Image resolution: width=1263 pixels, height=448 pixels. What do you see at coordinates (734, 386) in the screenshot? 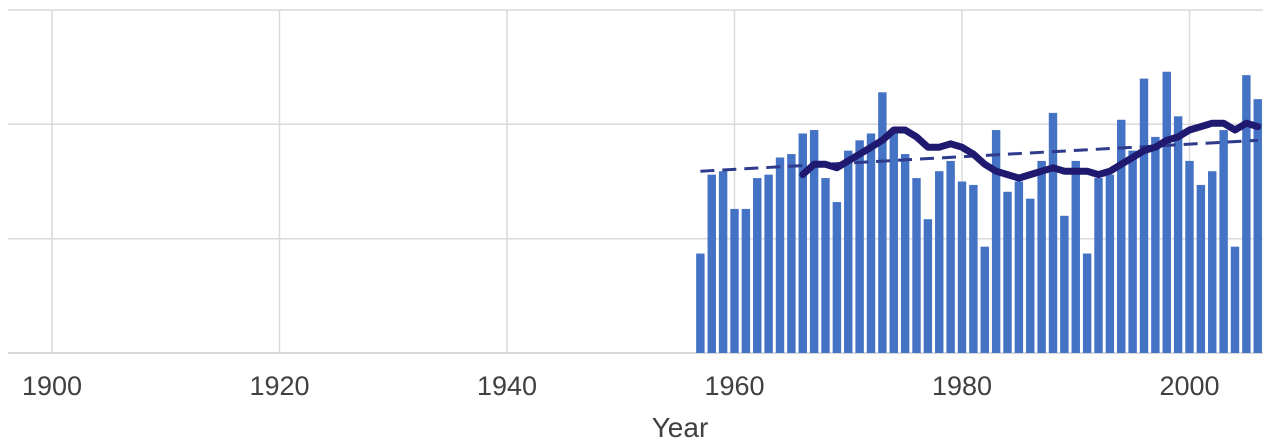
I see `x-tick-label: 1960` at bounding box center [734, 386].